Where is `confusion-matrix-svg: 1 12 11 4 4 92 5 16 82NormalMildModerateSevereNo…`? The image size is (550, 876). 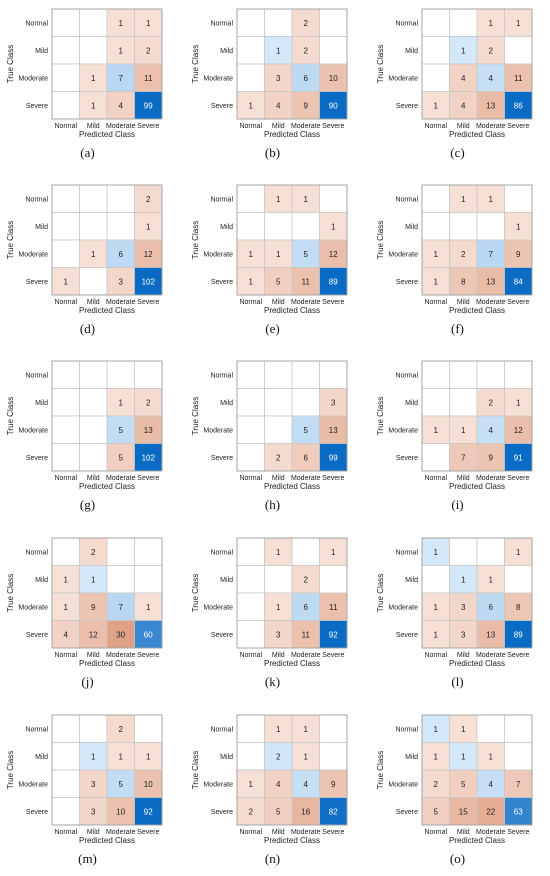
confusion-matrix-svg: 1 12 11 4 4 92 5 16 82NormalMildModerateSevereNo… is located at coordinates (269, 779).